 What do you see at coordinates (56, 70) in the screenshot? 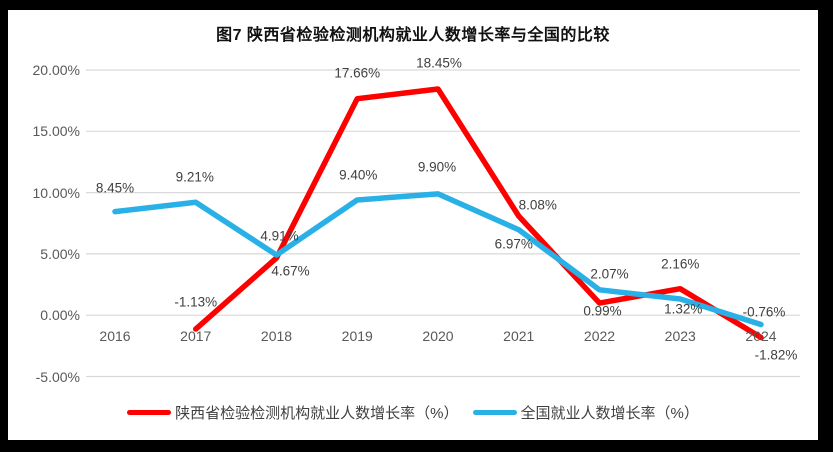
I see `y-axis-tick-label: 20.00%` at bounding box center [56, 70].